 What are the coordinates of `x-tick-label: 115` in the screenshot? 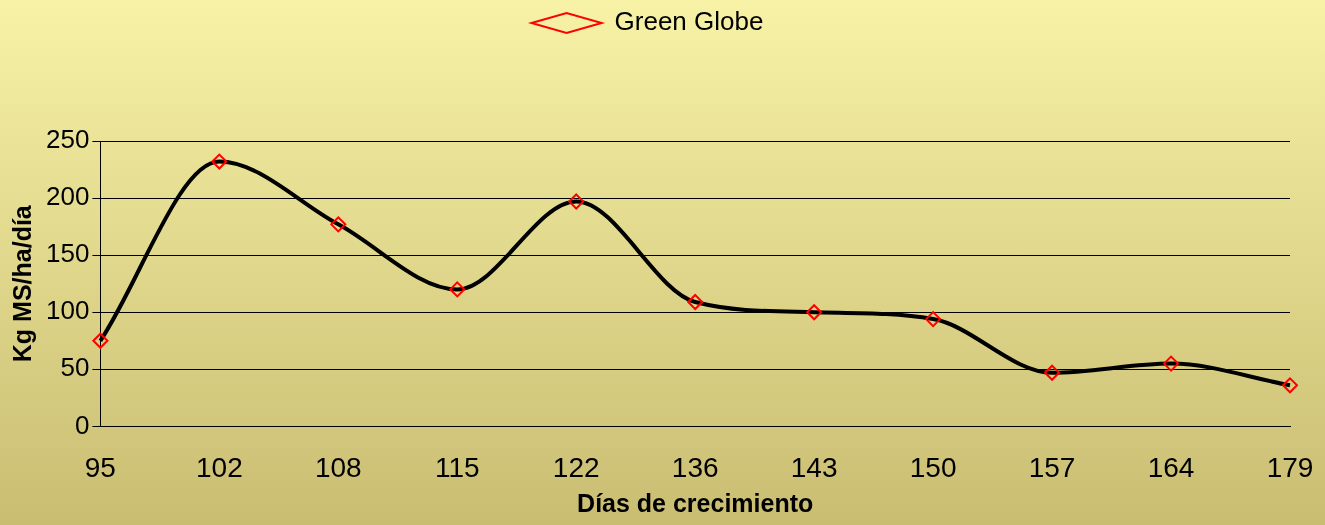 It's located at (457, 467).